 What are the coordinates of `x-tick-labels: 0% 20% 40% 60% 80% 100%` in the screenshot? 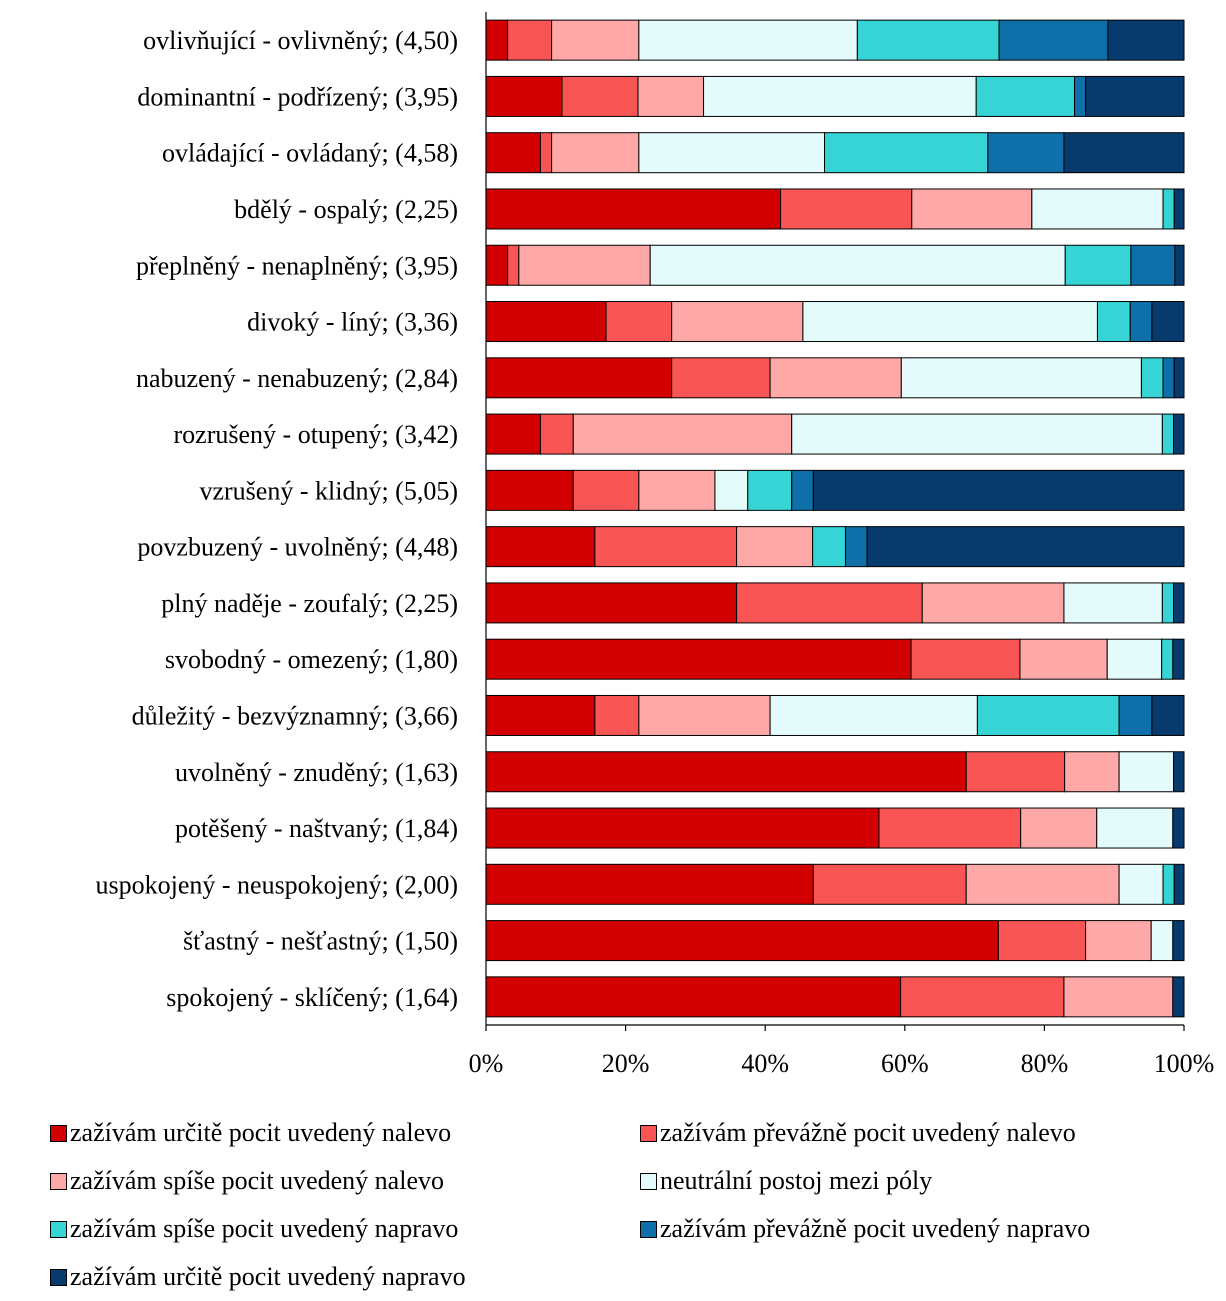 It's located at (842, 1063).